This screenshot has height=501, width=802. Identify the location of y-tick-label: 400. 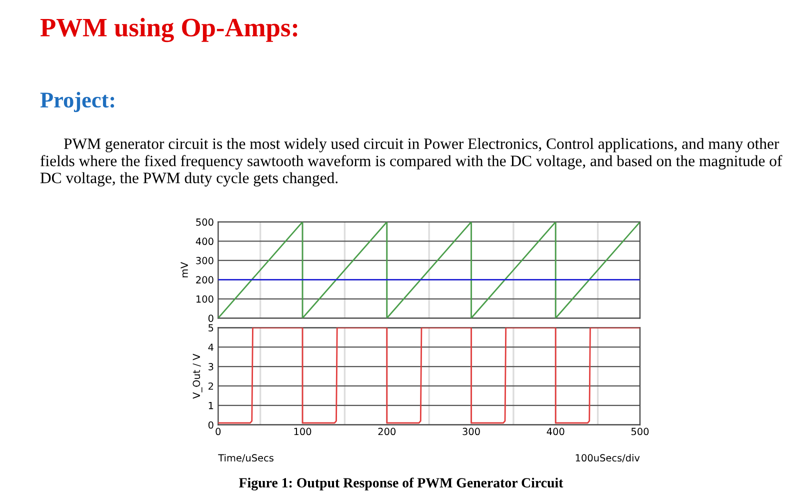
(205, 242).